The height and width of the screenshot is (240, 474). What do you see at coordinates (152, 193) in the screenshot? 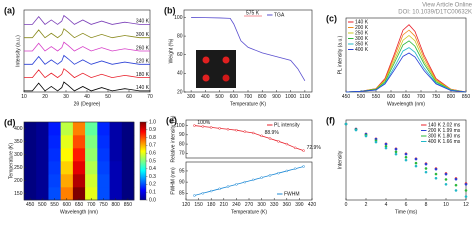
I see `colorbar-tick-label: 0.1` at bounding box center [152, 193].